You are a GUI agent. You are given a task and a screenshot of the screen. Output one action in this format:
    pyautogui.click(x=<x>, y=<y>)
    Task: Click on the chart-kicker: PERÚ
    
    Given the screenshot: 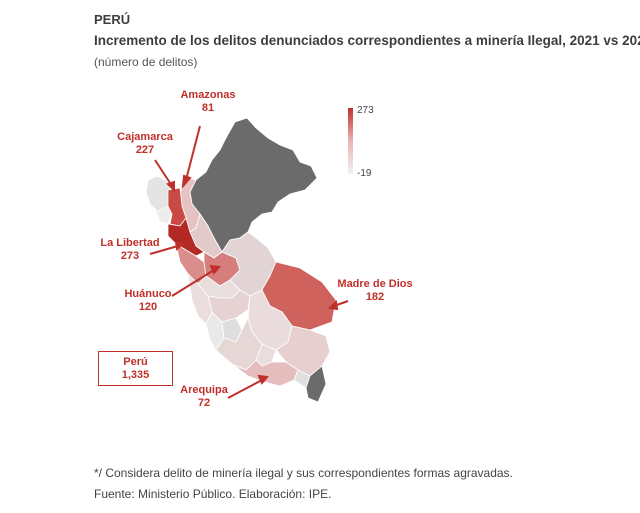 What is the action you would take?
    pyautogui.click(x=112, y=19)
    